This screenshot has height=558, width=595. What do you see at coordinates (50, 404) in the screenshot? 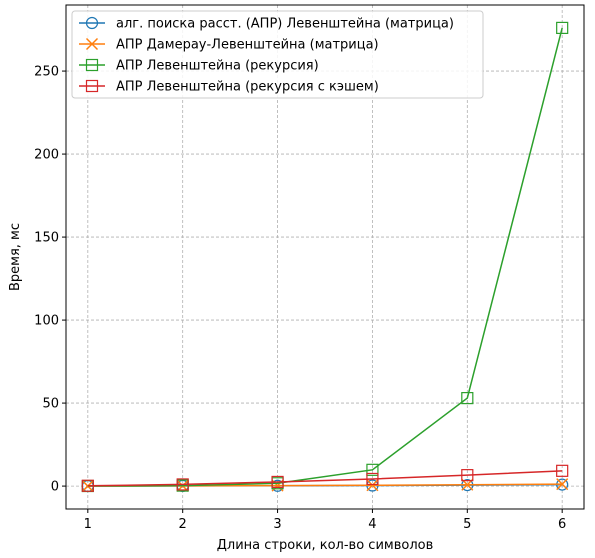
I see `y-tick-label: 50` at bounding box center [50, 404].